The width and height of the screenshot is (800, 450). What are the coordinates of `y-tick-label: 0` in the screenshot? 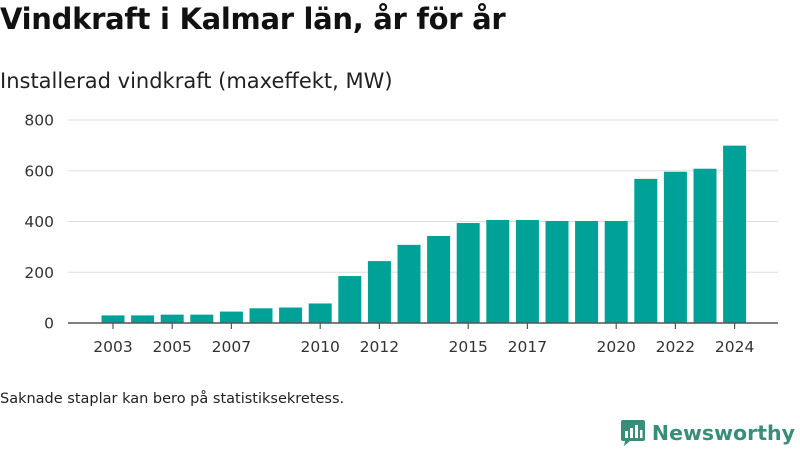 It's located at (49, 324).